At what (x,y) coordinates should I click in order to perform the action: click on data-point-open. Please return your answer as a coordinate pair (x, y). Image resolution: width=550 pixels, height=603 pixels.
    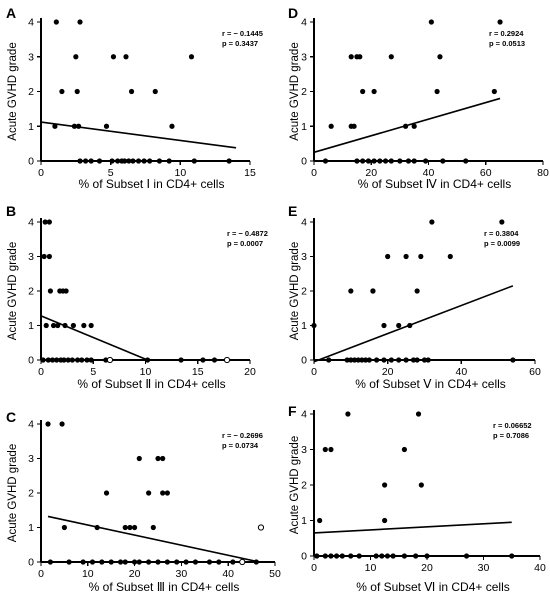
    Looking at the image, I should click on (110, 360).